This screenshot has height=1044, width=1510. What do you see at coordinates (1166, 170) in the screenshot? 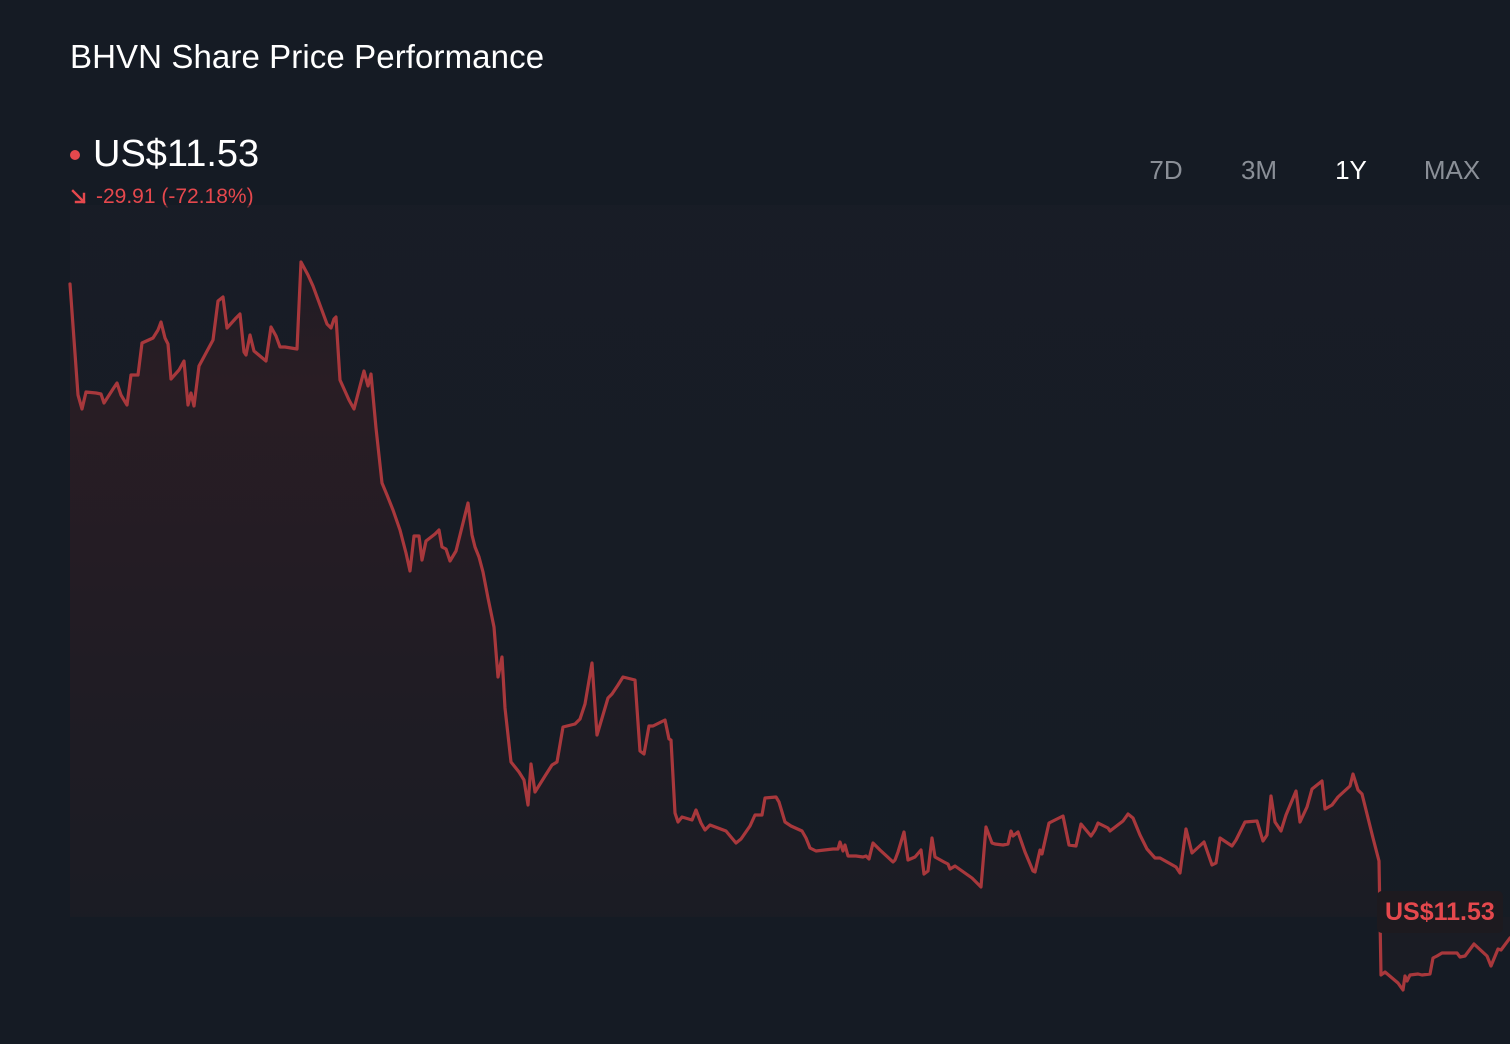
I see `tab-7d: 7D` at bounding box center [1166, 170].